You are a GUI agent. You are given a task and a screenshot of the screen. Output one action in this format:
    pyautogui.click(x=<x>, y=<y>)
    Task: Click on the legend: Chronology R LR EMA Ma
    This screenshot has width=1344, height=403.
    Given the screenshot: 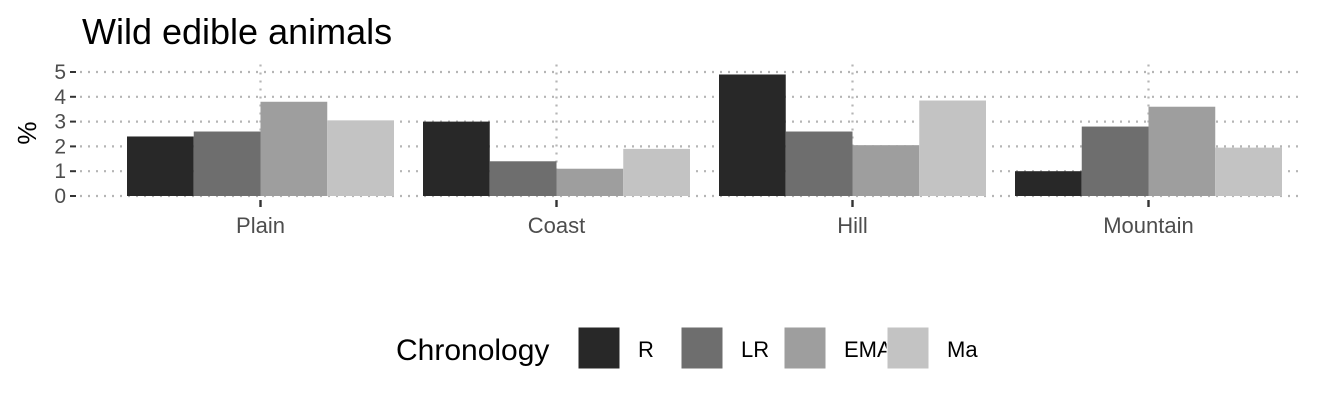 What is the action you would take?
    pyautogui.click(x=687, y=348)
    